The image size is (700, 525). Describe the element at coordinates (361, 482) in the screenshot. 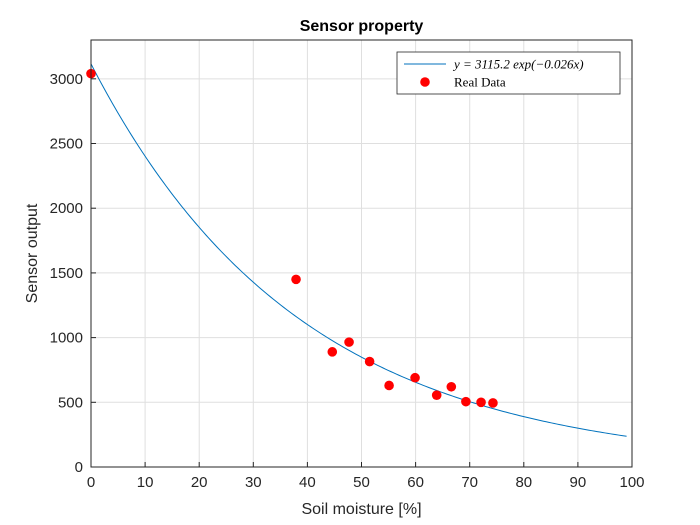

I see `x-tick-label: 50` at that location.